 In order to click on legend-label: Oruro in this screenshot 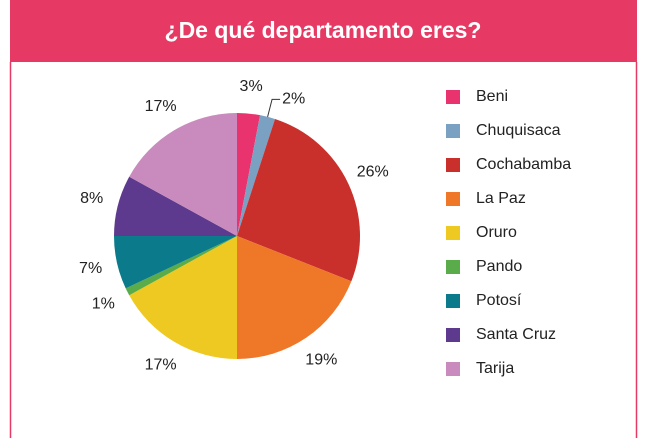, I will do `click(496, 232)`.